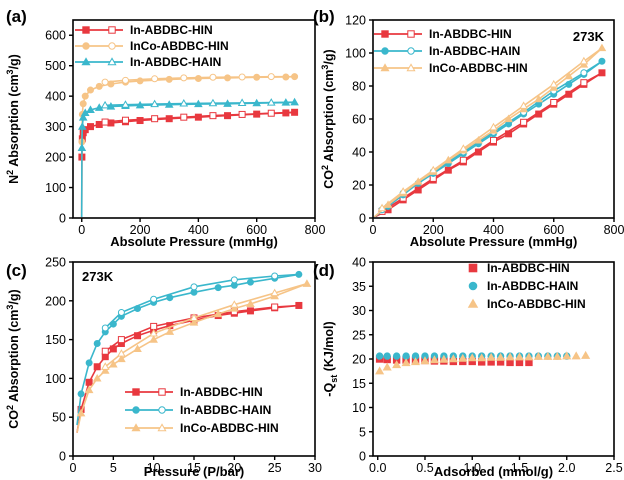 The image size is (624, 480). Describe the element at coordinates (359, 311) in the screenshot. I see `y-tick-label: 30` at that location.